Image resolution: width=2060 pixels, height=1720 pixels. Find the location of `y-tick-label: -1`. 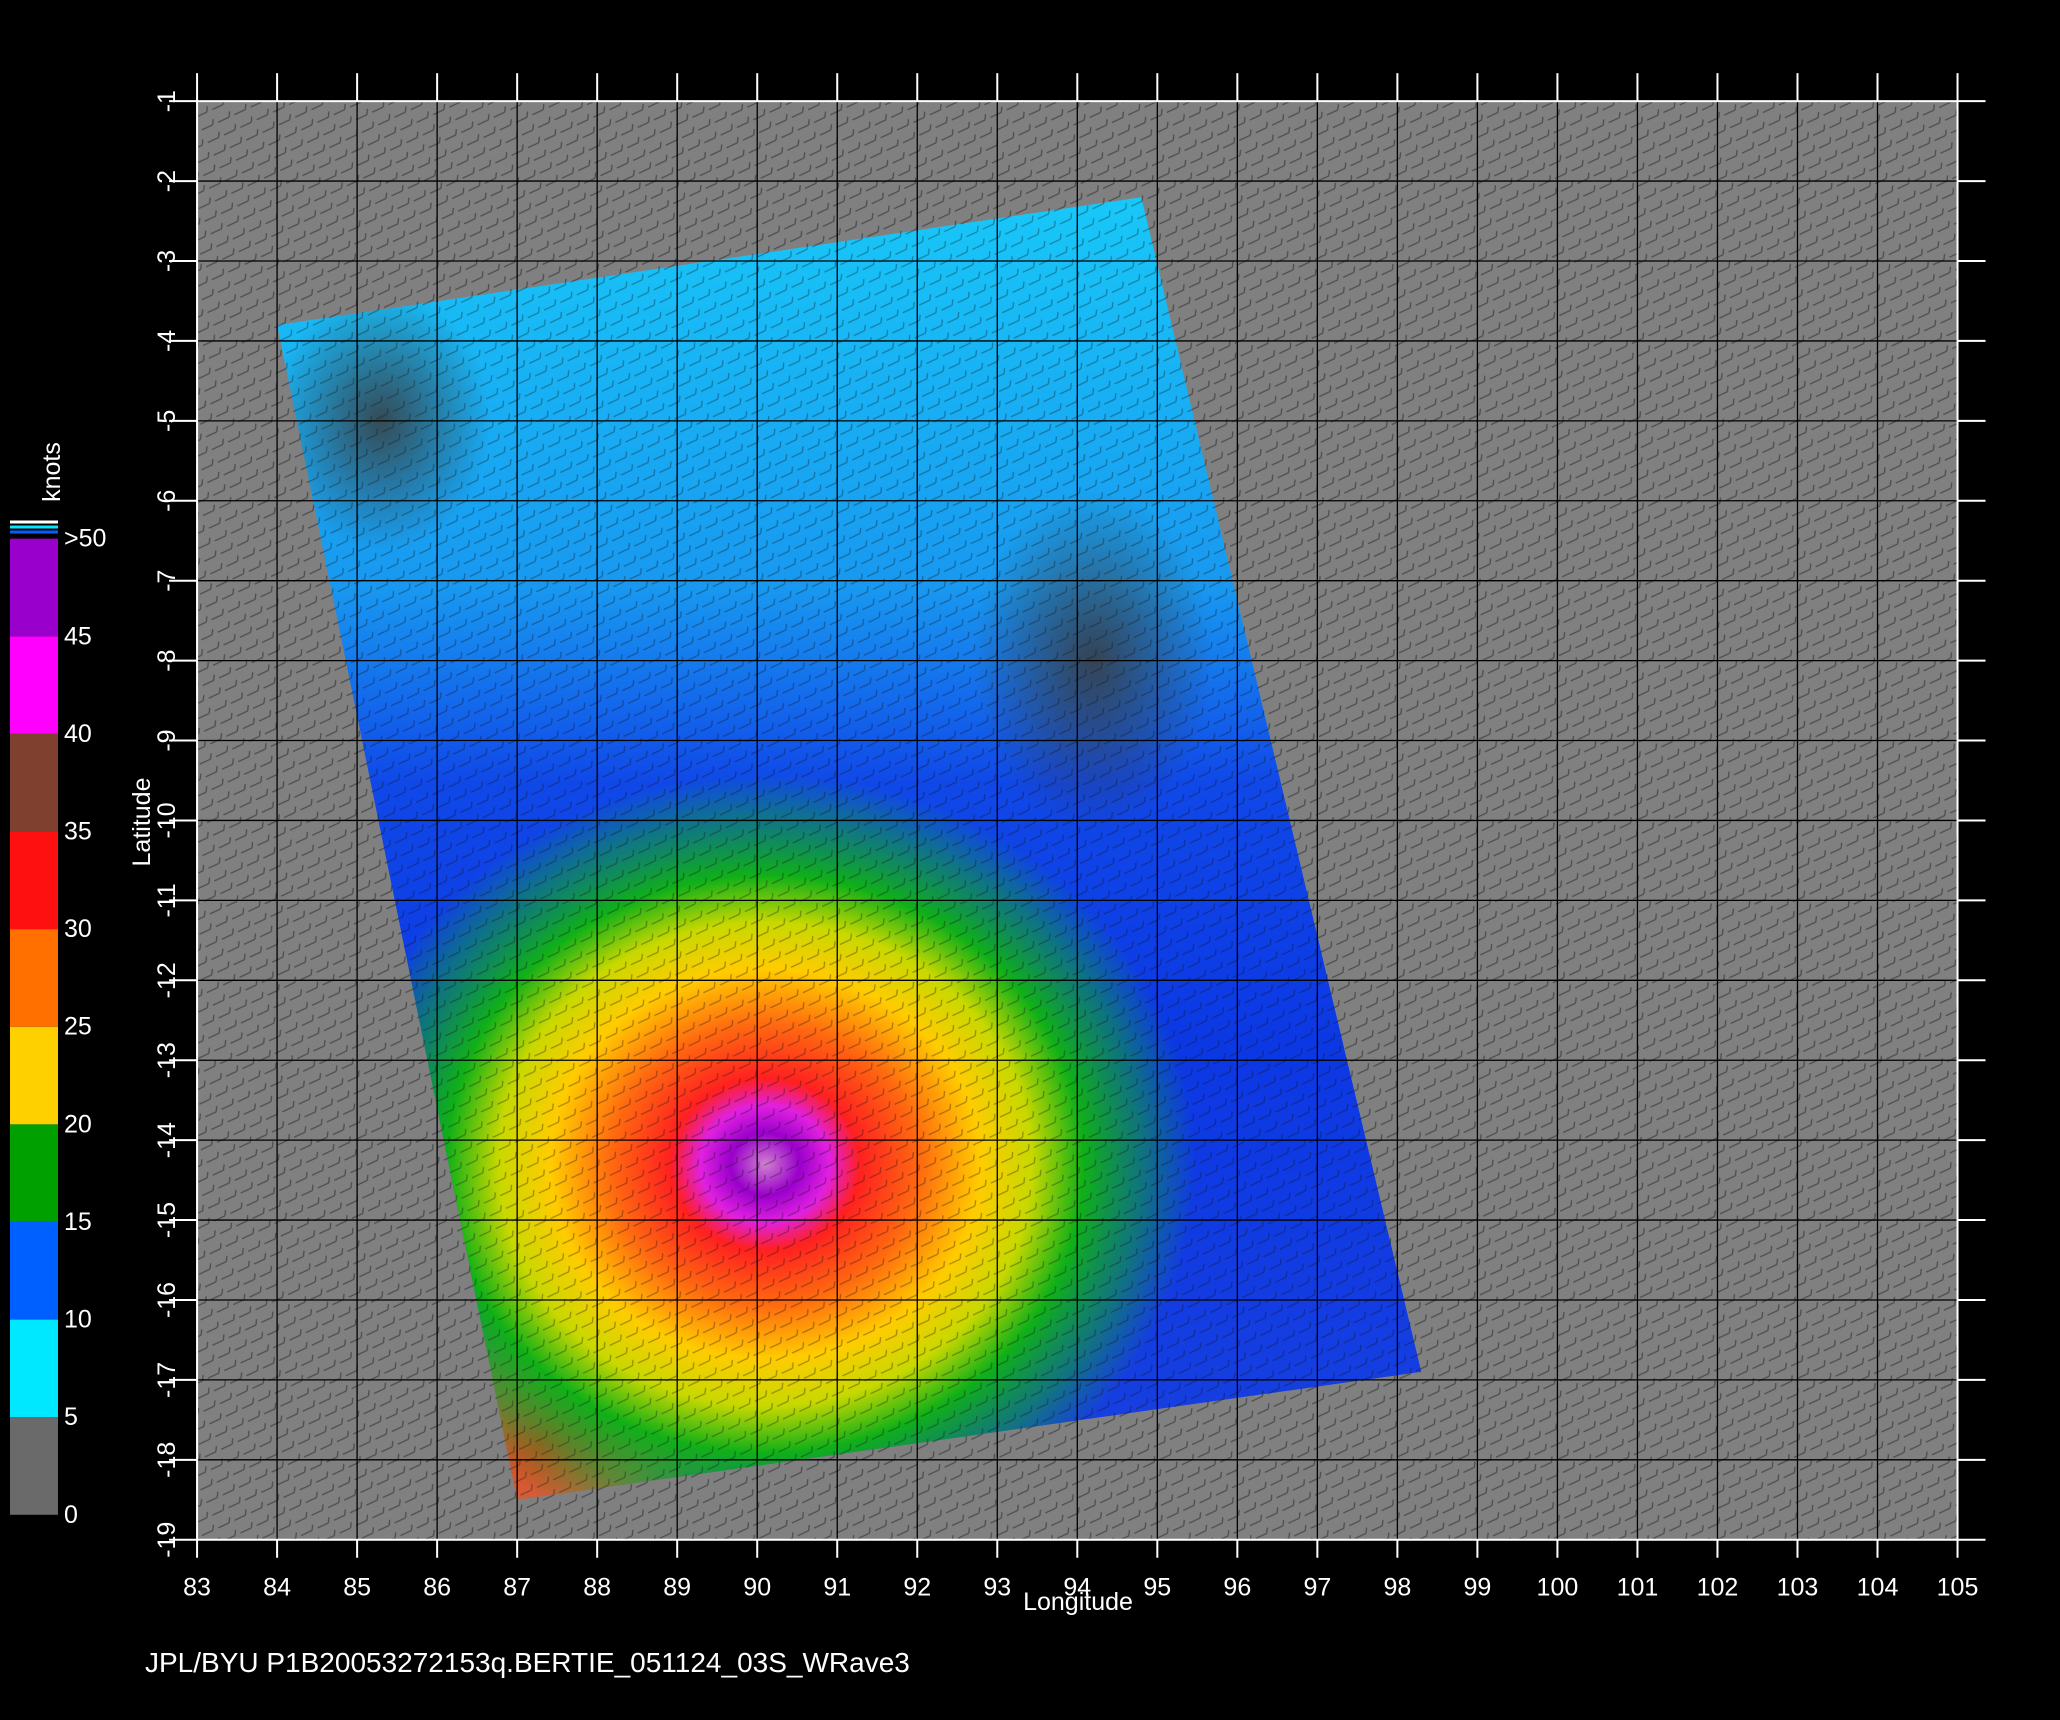

y-tick-label: -1 is located at coordinates (167, 101).